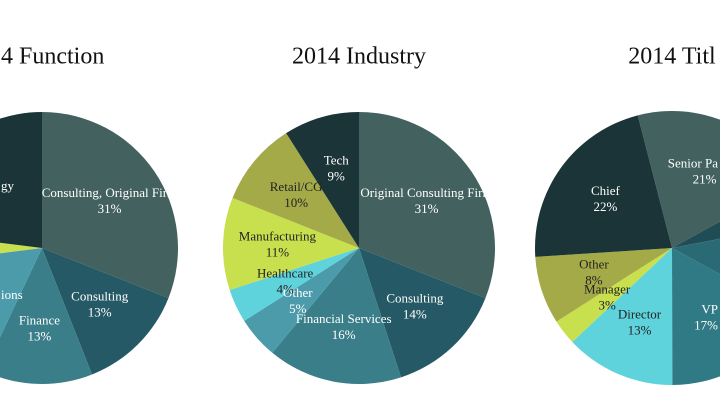  What do you see at coordinates (359, 57) in the screenshot?
I see `chart-title: 2014 Industry` at bounding box center [359, 57].